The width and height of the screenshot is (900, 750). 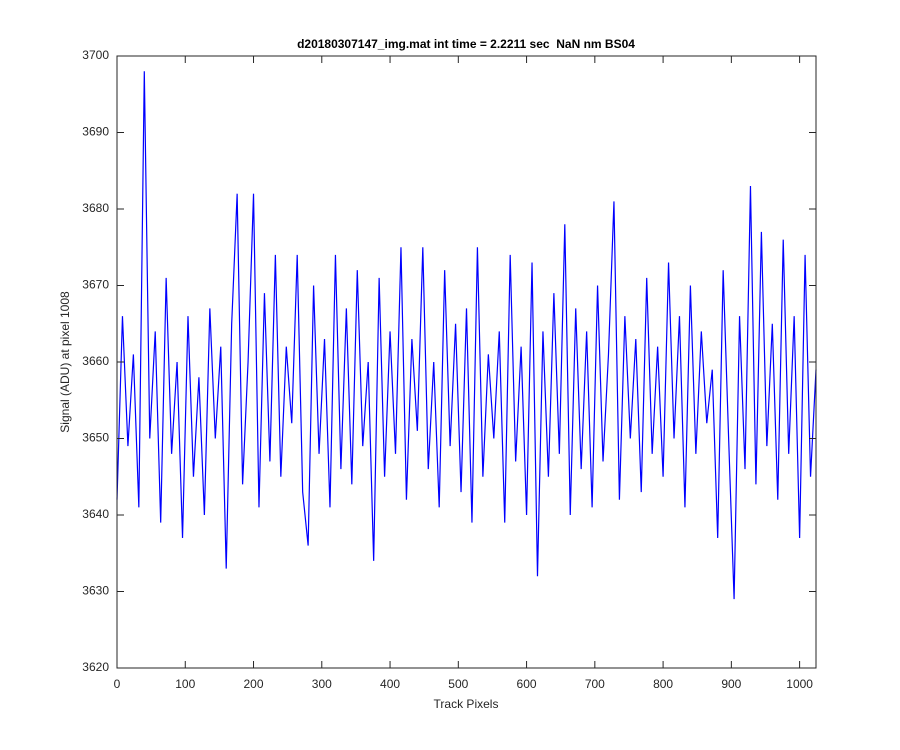 What do you see at coordinates (95, 591) in the screenshot?
I see `y-tick-label: 3630` at bounding box center [95, 591].